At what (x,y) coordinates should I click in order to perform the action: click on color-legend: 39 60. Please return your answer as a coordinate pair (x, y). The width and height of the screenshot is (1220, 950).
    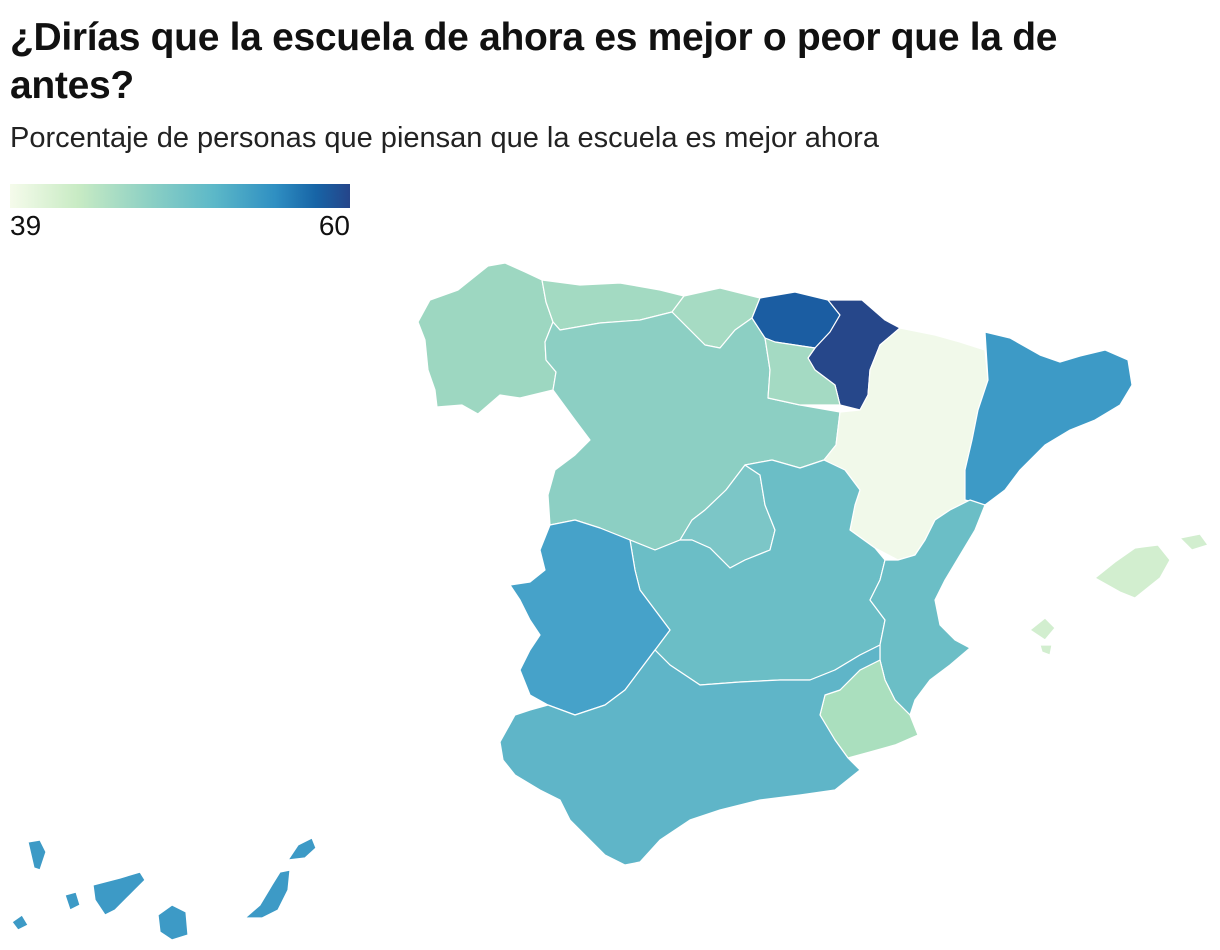
    Looking at the image, I should click on (180, 212).